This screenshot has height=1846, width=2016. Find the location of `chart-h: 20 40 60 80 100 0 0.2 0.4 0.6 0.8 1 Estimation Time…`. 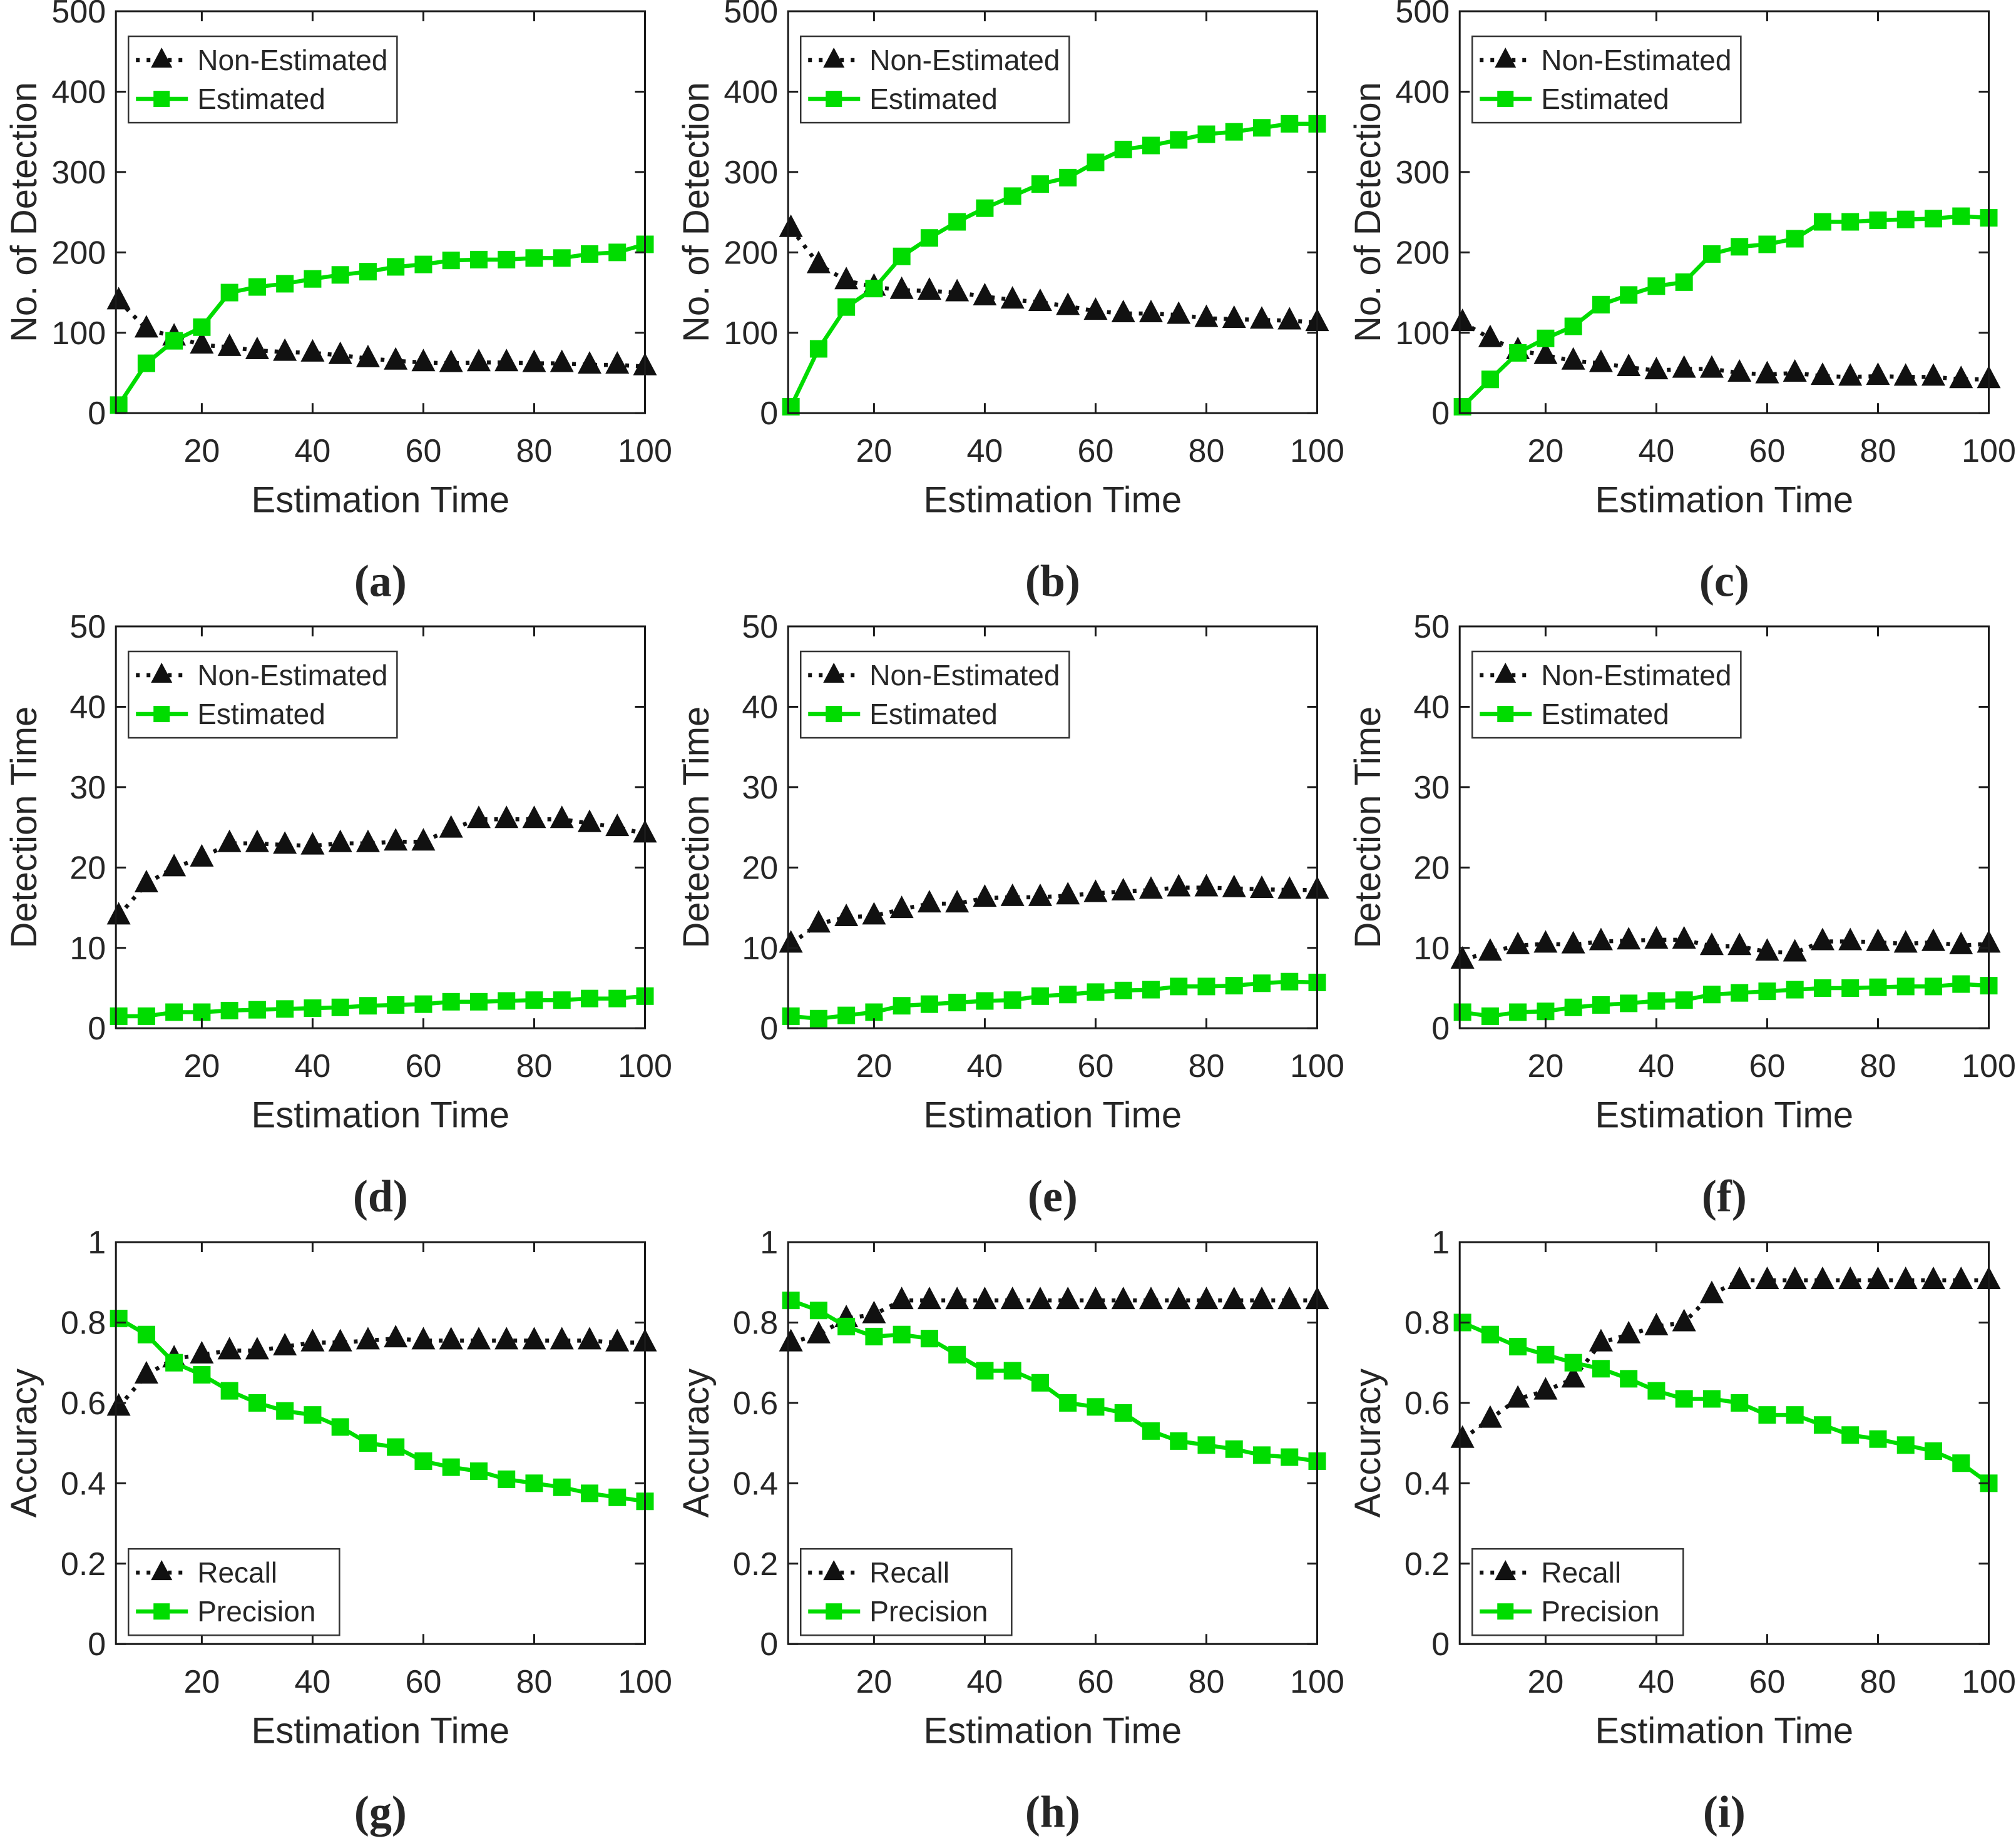

chart-h: 20 40 60 80 100 0 0.2 0.4 0.6 0.8 1 Estimation Time… is located at coordinates (1008, 1538).